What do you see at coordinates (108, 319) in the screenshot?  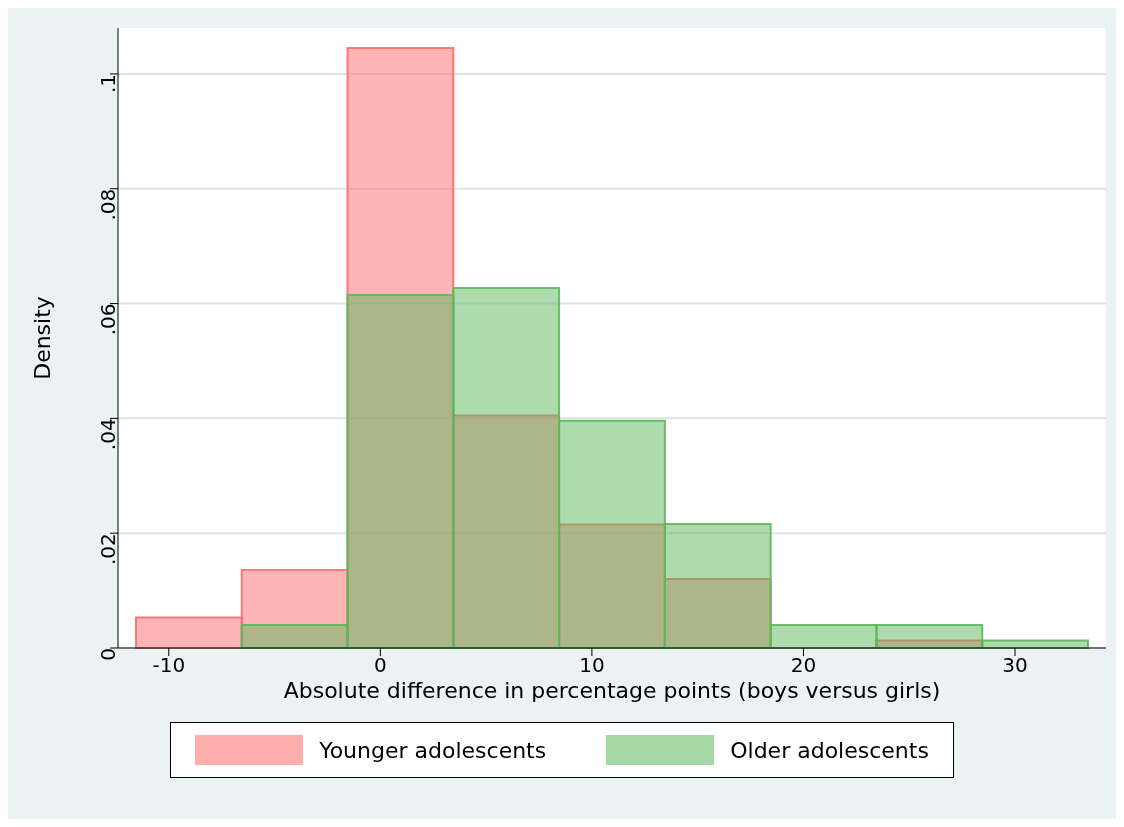 I see `y-tick-label: .06` at bounding box center [108, 319].